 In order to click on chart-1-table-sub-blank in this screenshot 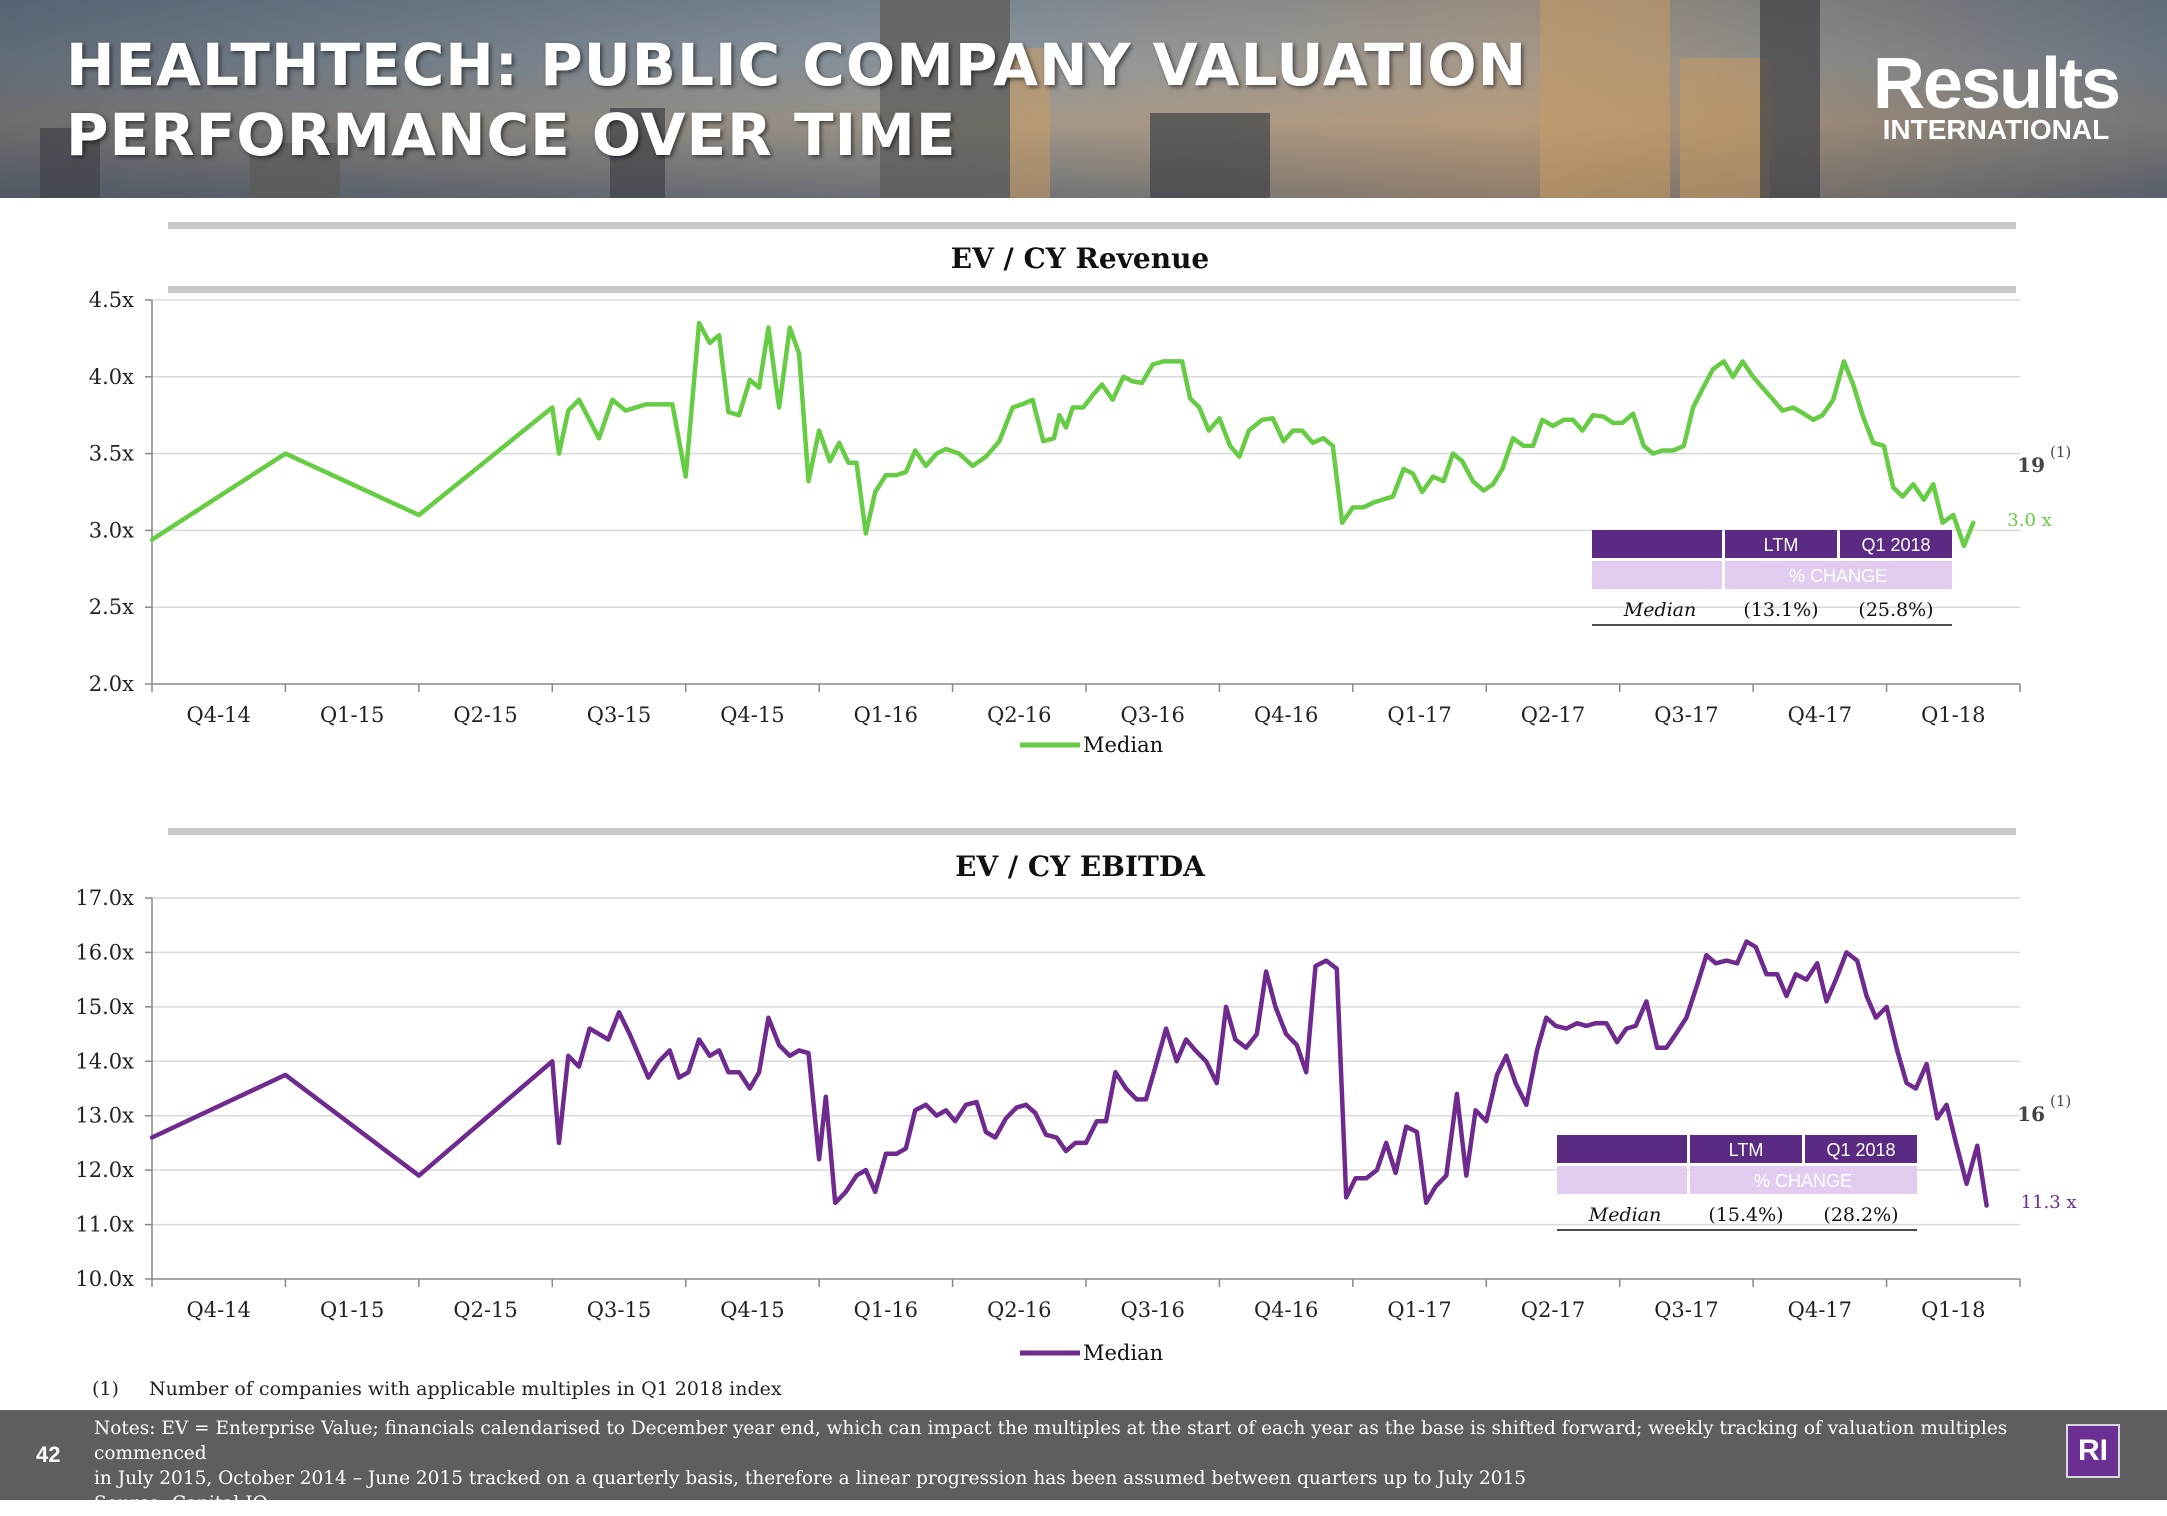, I will do `click(1657, 575)`.